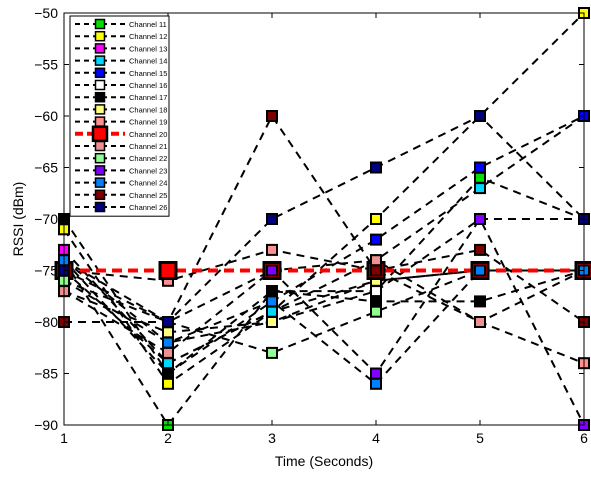  Describe the element at coordinates (121, 24) in the screenshot. I see `legend-item-channel-11: Channel 11` at that location.